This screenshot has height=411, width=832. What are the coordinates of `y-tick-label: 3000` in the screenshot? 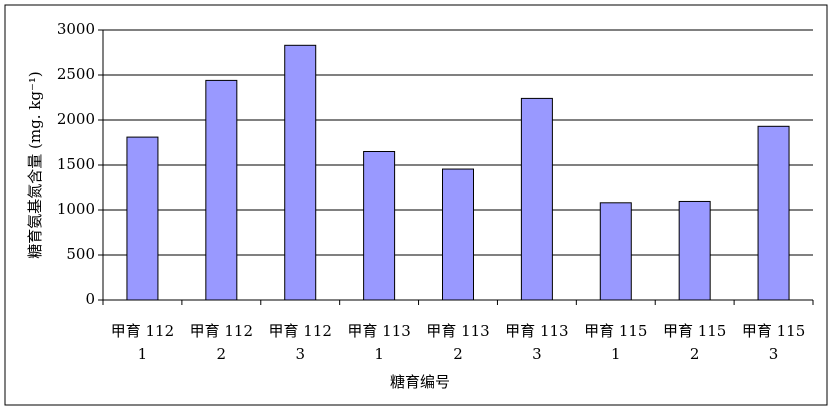 It's located at (76, 29).